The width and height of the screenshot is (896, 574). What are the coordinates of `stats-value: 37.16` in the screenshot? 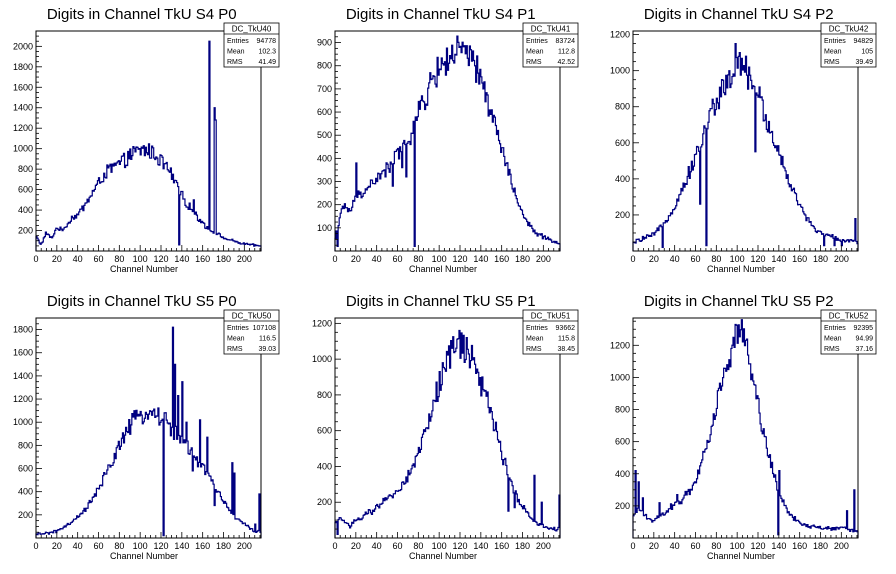 It's located at (864, 349).